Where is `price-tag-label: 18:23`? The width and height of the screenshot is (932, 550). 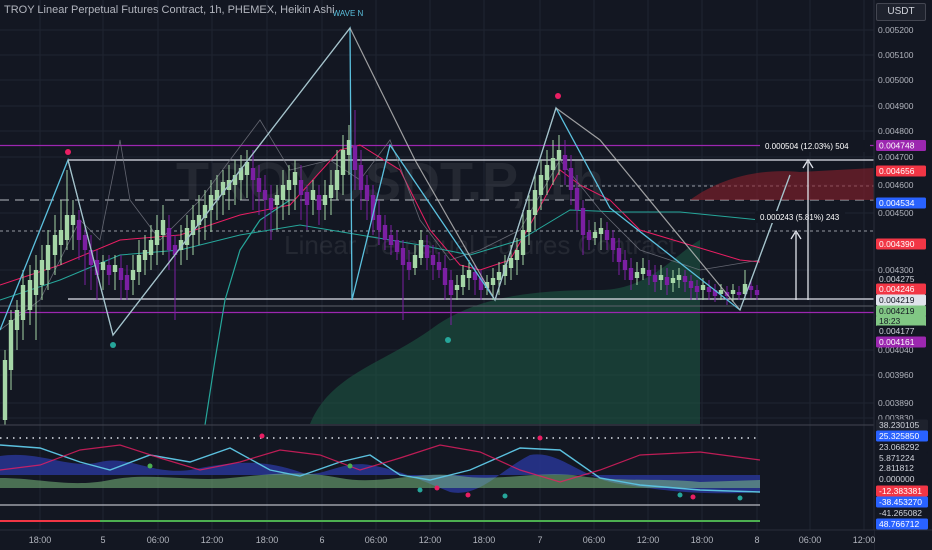
price-tag-label: 18:23 is located at coordinates (890, 321).